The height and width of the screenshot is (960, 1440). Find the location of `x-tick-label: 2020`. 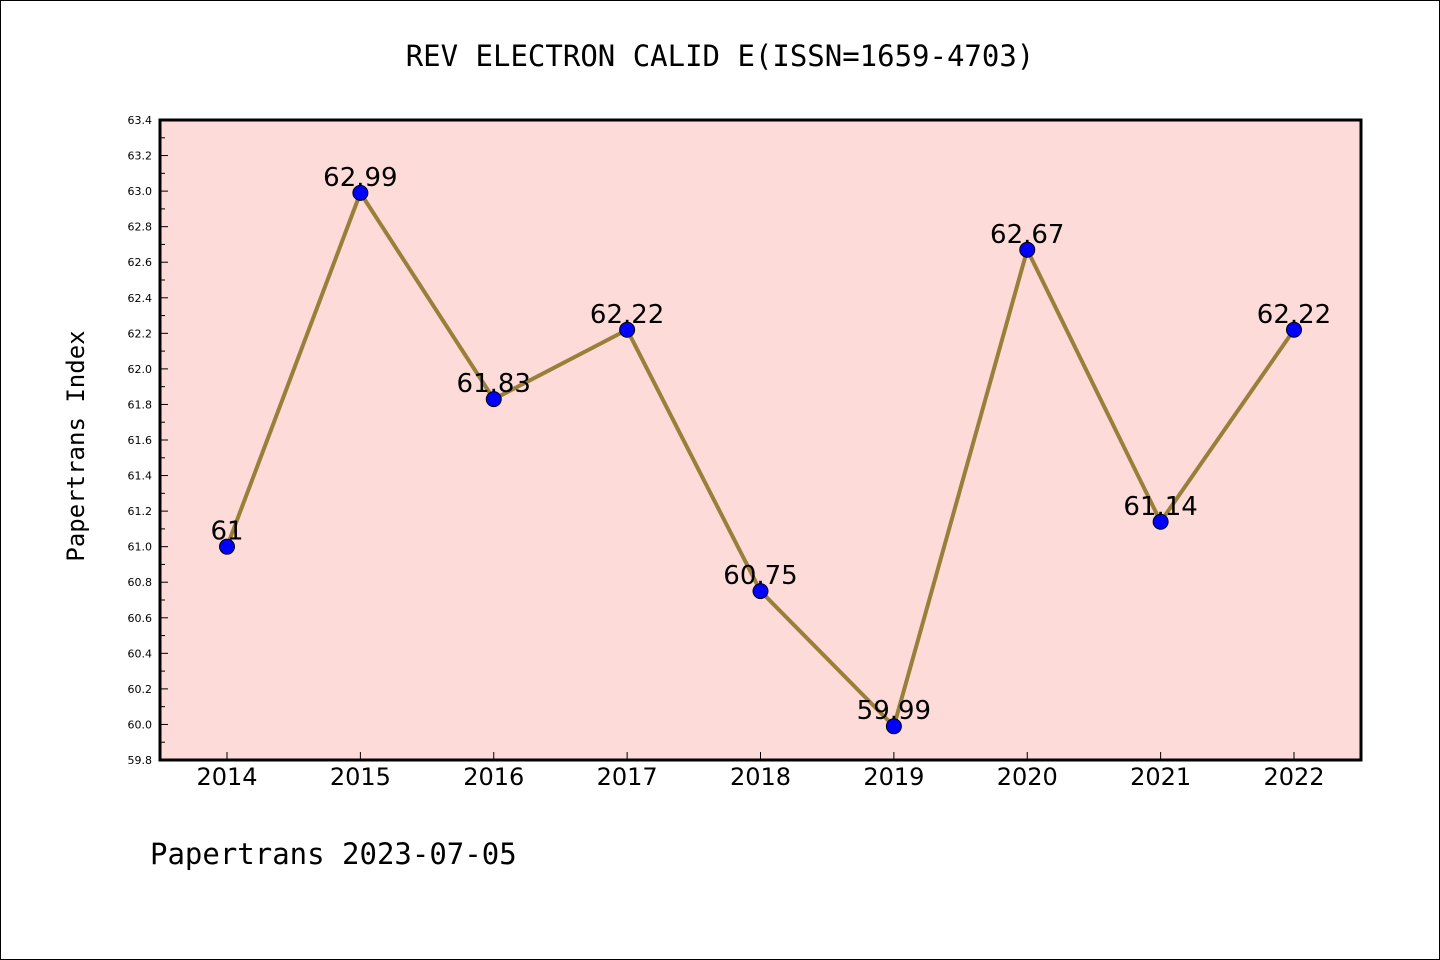

x-tick-label: 2020 is located at coordinates (1027, 777).